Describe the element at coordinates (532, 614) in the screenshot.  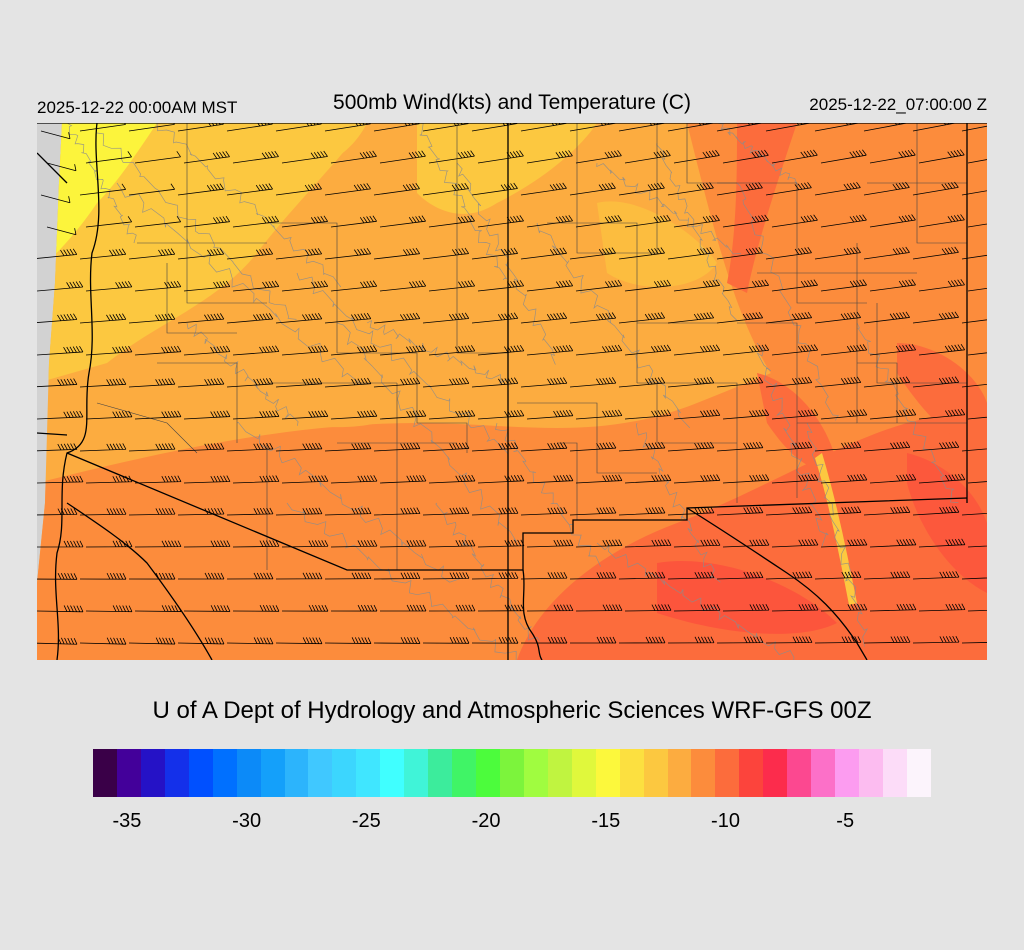
I see `sonora-chihuahua-line` at that location.